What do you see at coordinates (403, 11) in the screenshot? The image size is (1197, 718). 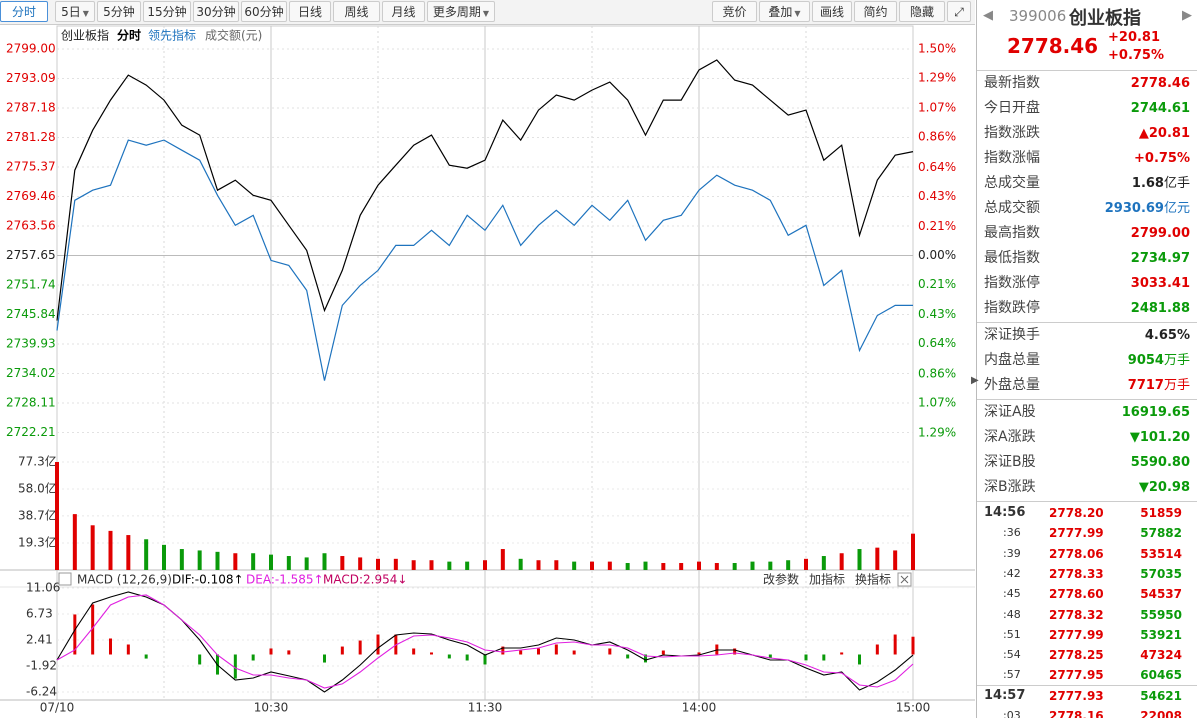 I see `tab: 月线` at bounding box center [403, 11].